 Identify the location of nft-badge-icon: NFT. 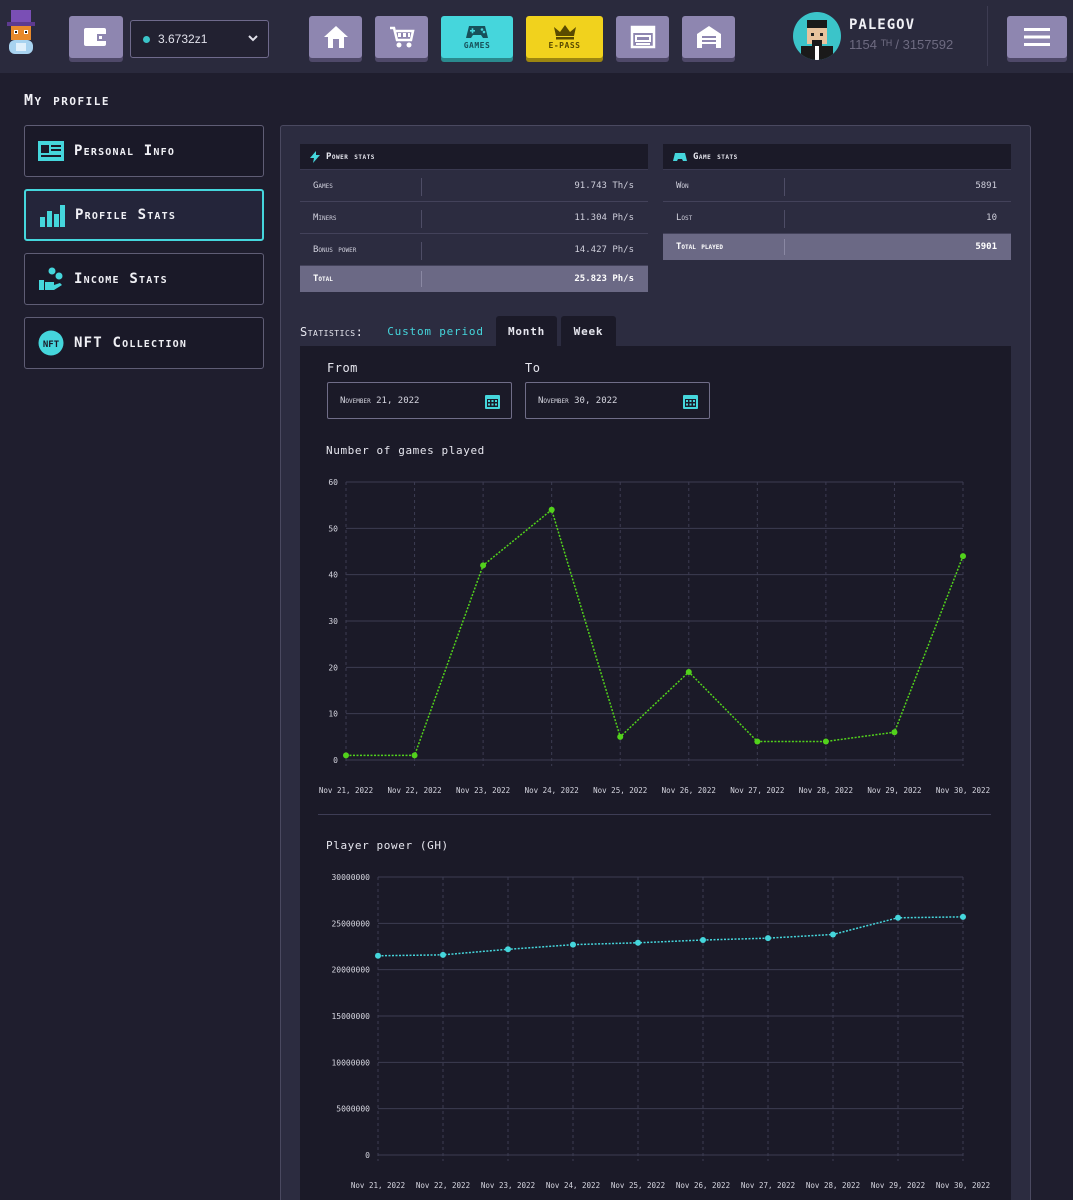
(51, 343).